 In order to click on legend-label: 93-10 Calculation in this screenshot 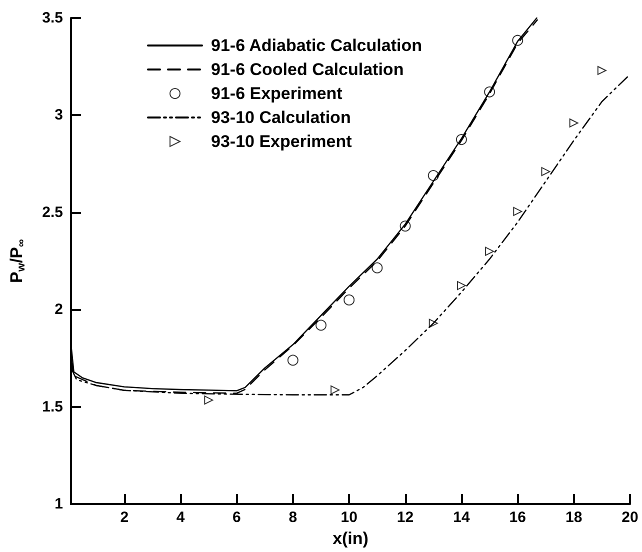, I will do `click(281, 117)`.